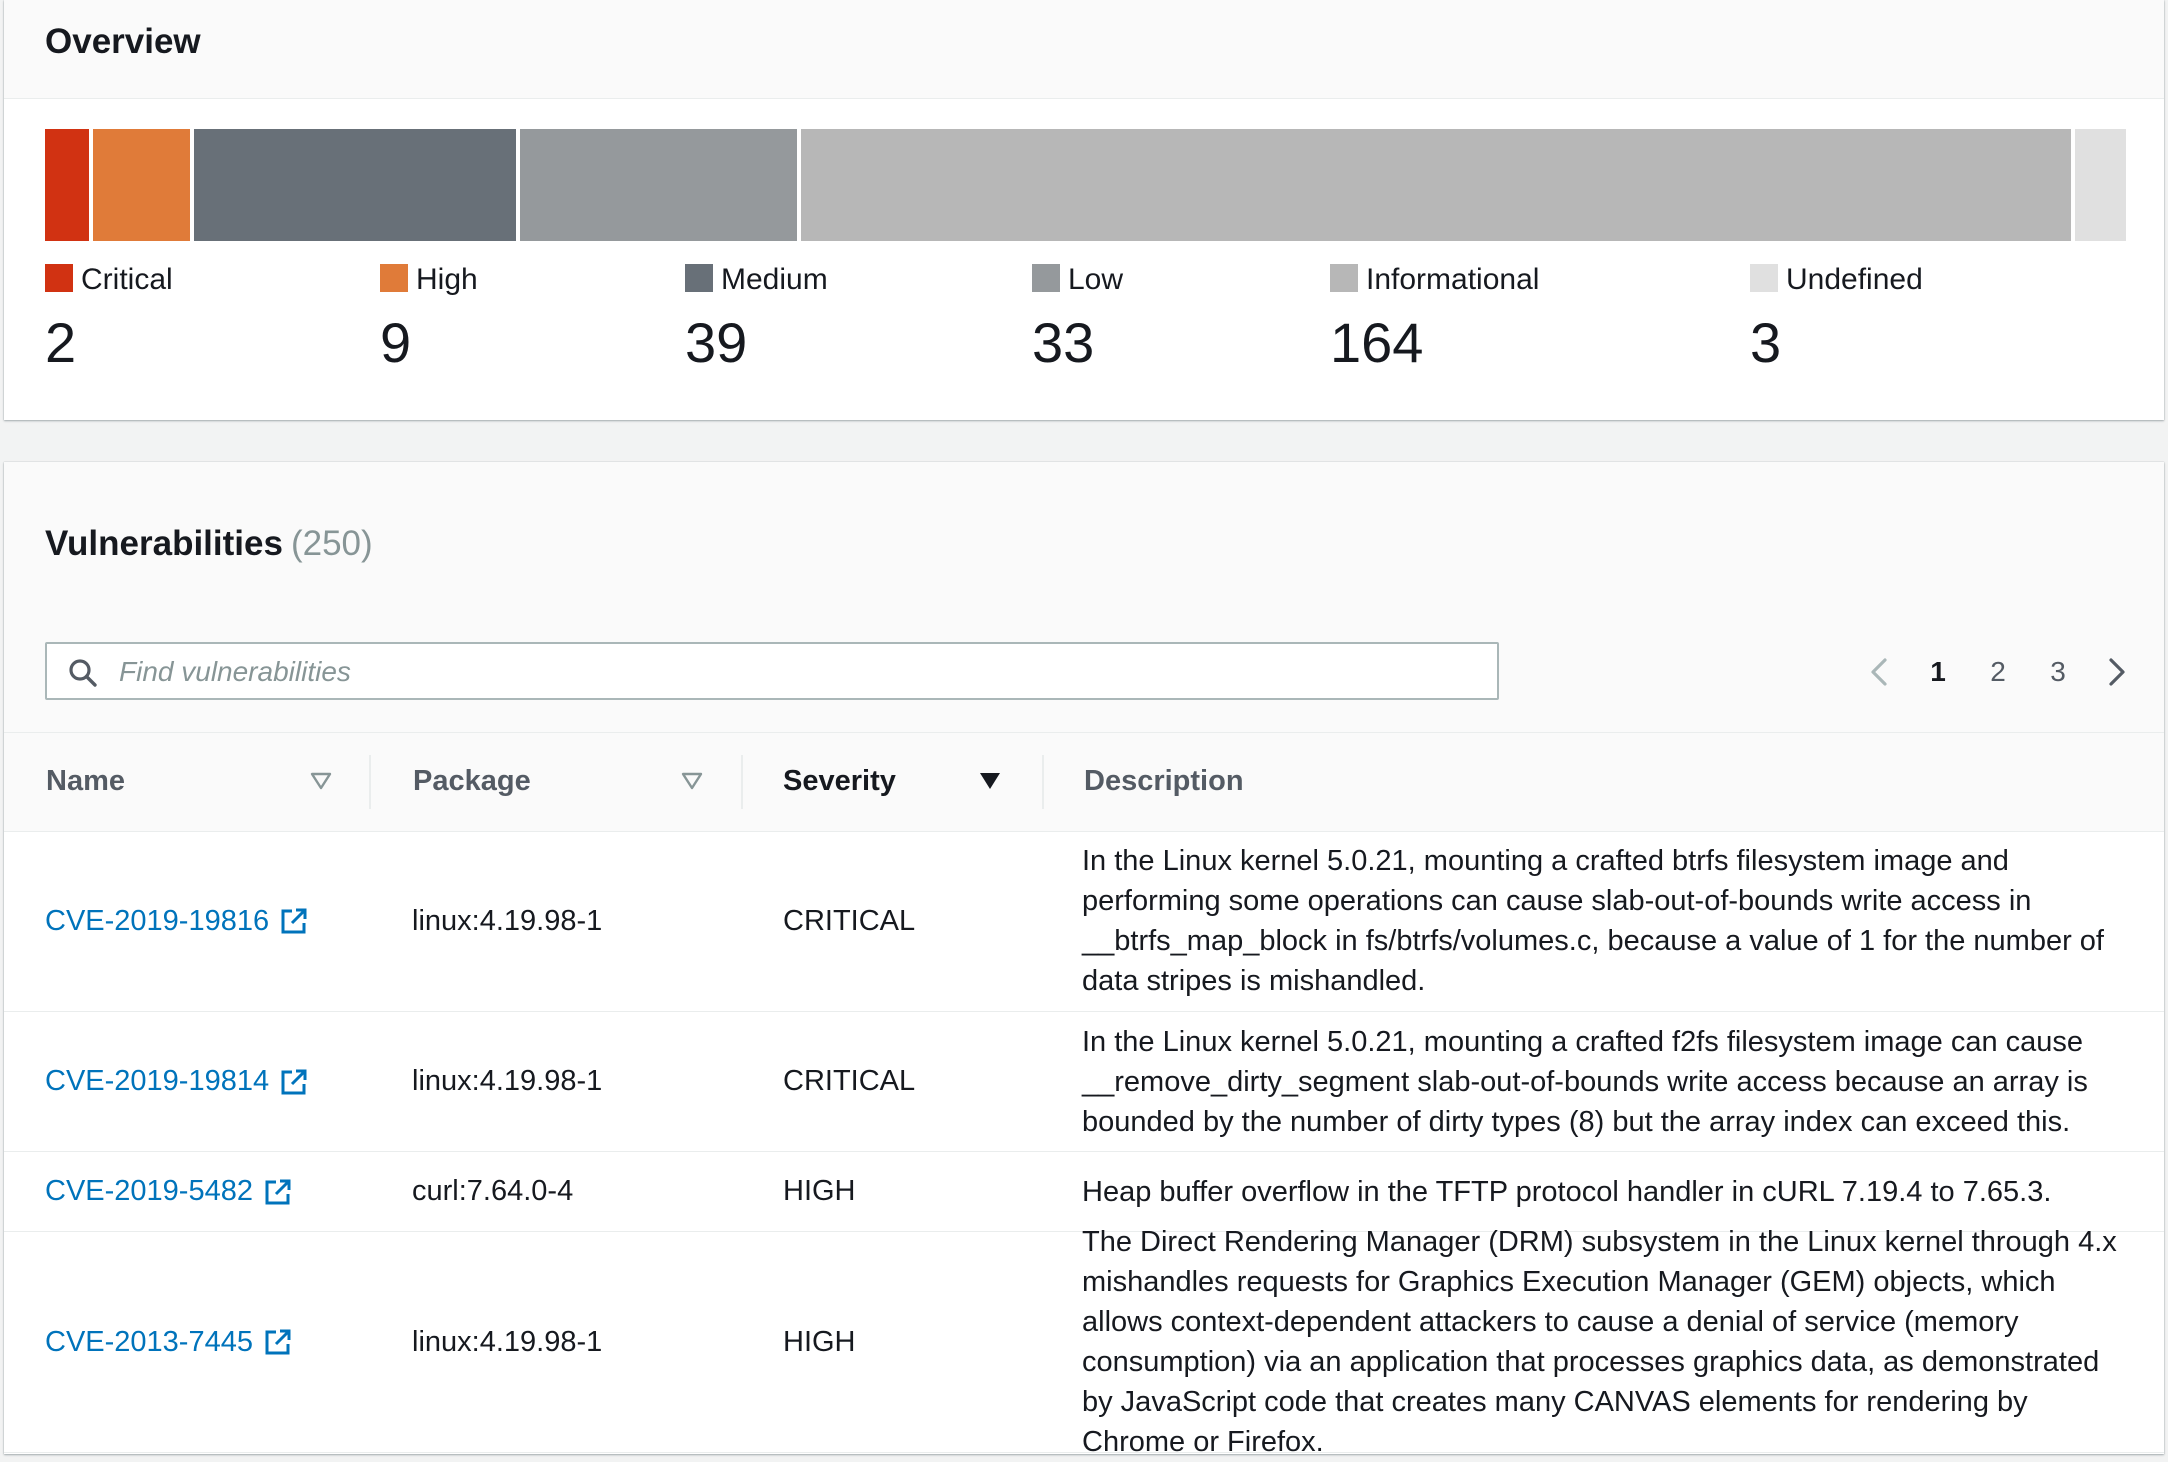 This screenshot has height=1462, width=2168. What do you see at coordinates (1764, 278) in the screenshot?
I see `swatch-undefined` at bounding box center [1764, 278].